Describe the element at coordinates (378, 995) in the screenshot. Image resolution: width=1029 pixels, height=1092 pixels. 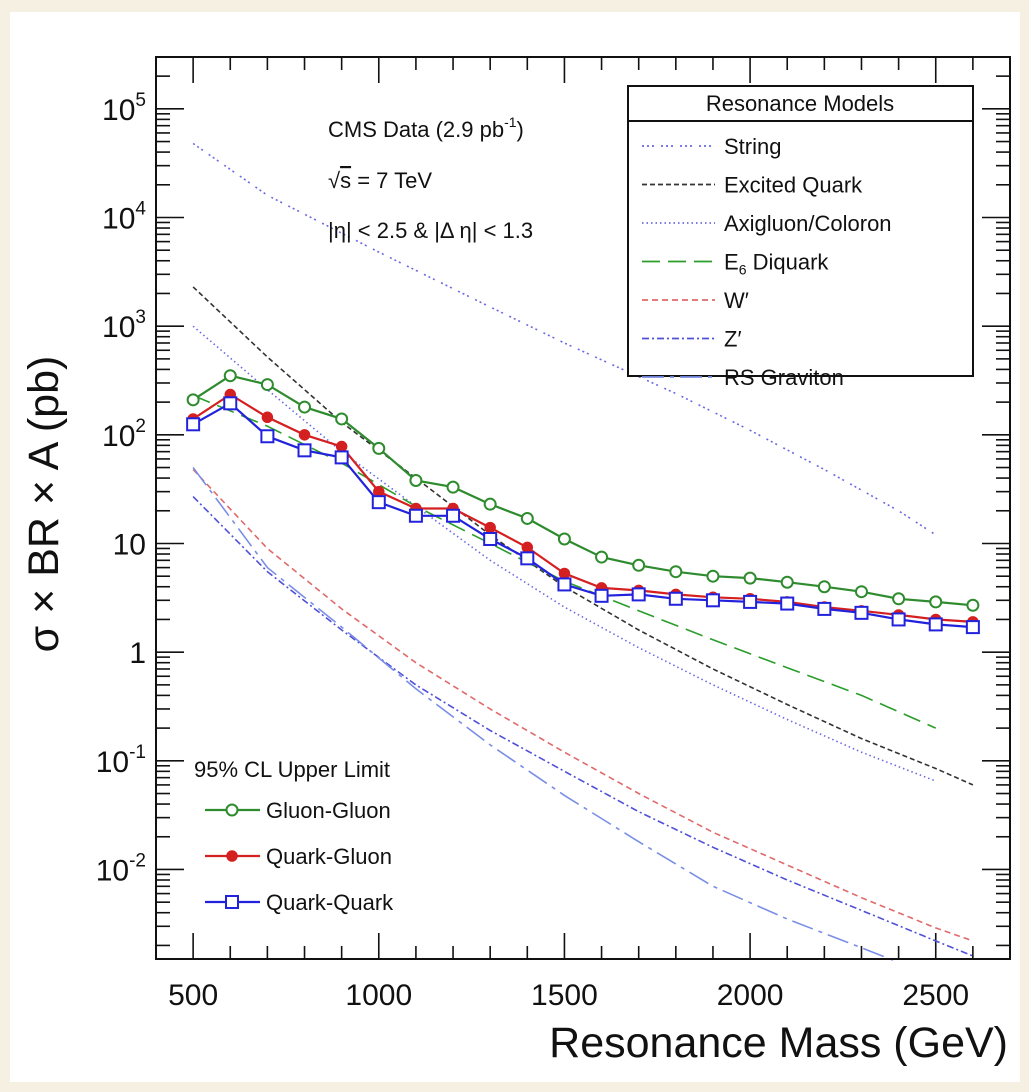
I see `x-tick-label: 1000` at that location.